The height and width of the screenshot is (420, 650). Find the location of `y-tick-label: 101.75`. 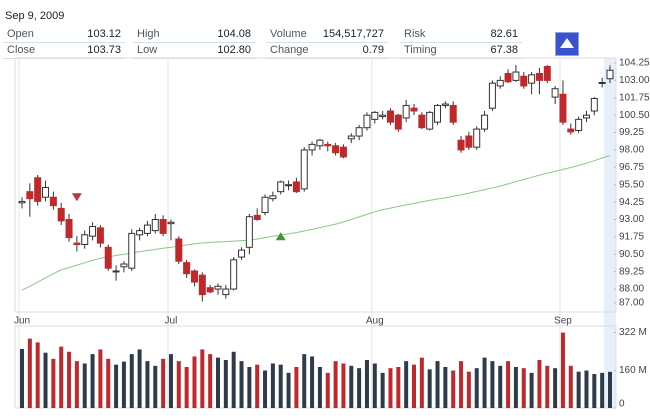

y-tick-label: 101.75 is located at coordinates (634, 97).